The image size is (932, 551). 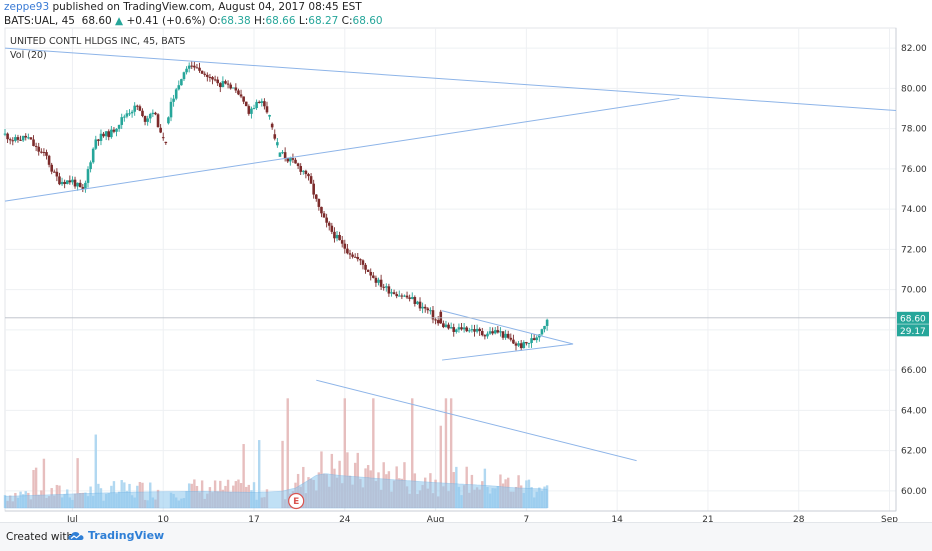 I want to click on tradingview-logo: TradingView, so click(x=116, y=535).